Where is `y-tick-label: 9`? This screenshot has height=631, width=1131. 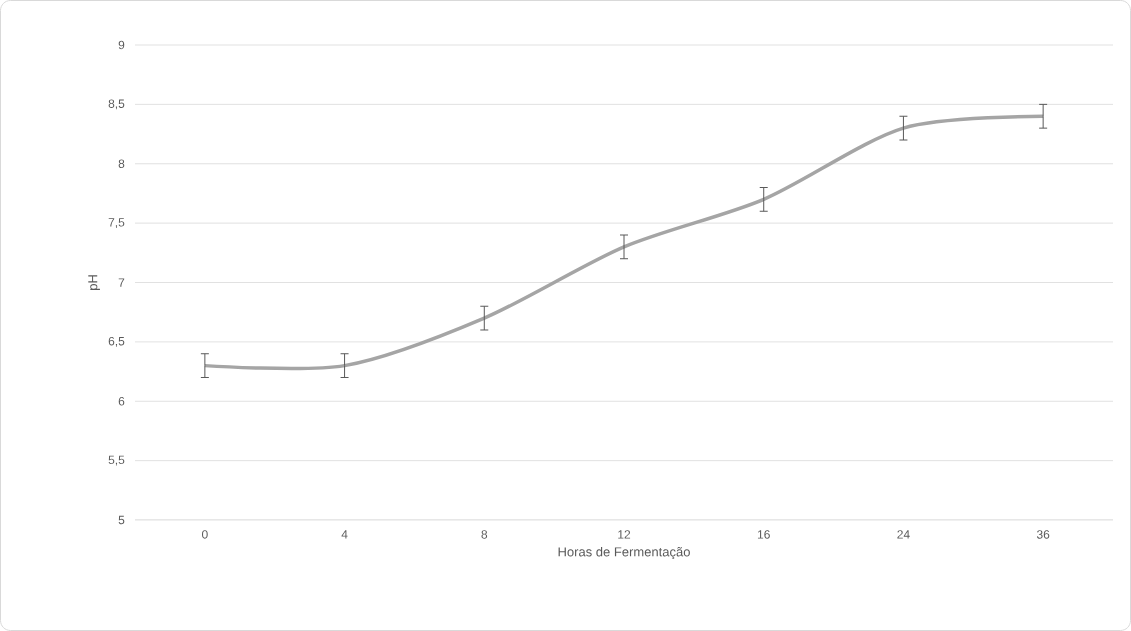 y-tick-label: 9 is located at coordinates (121, 45).